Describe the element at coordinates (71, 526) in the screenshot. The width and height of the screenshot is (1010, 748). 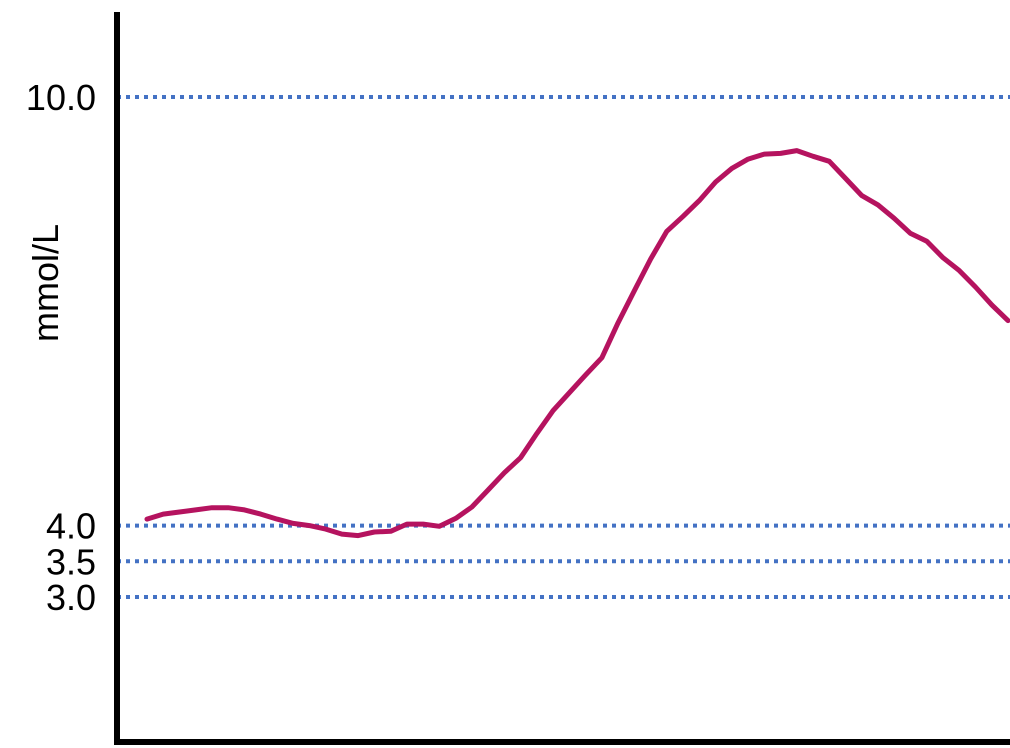
I see `y-tick-label: 4.0` at that location.